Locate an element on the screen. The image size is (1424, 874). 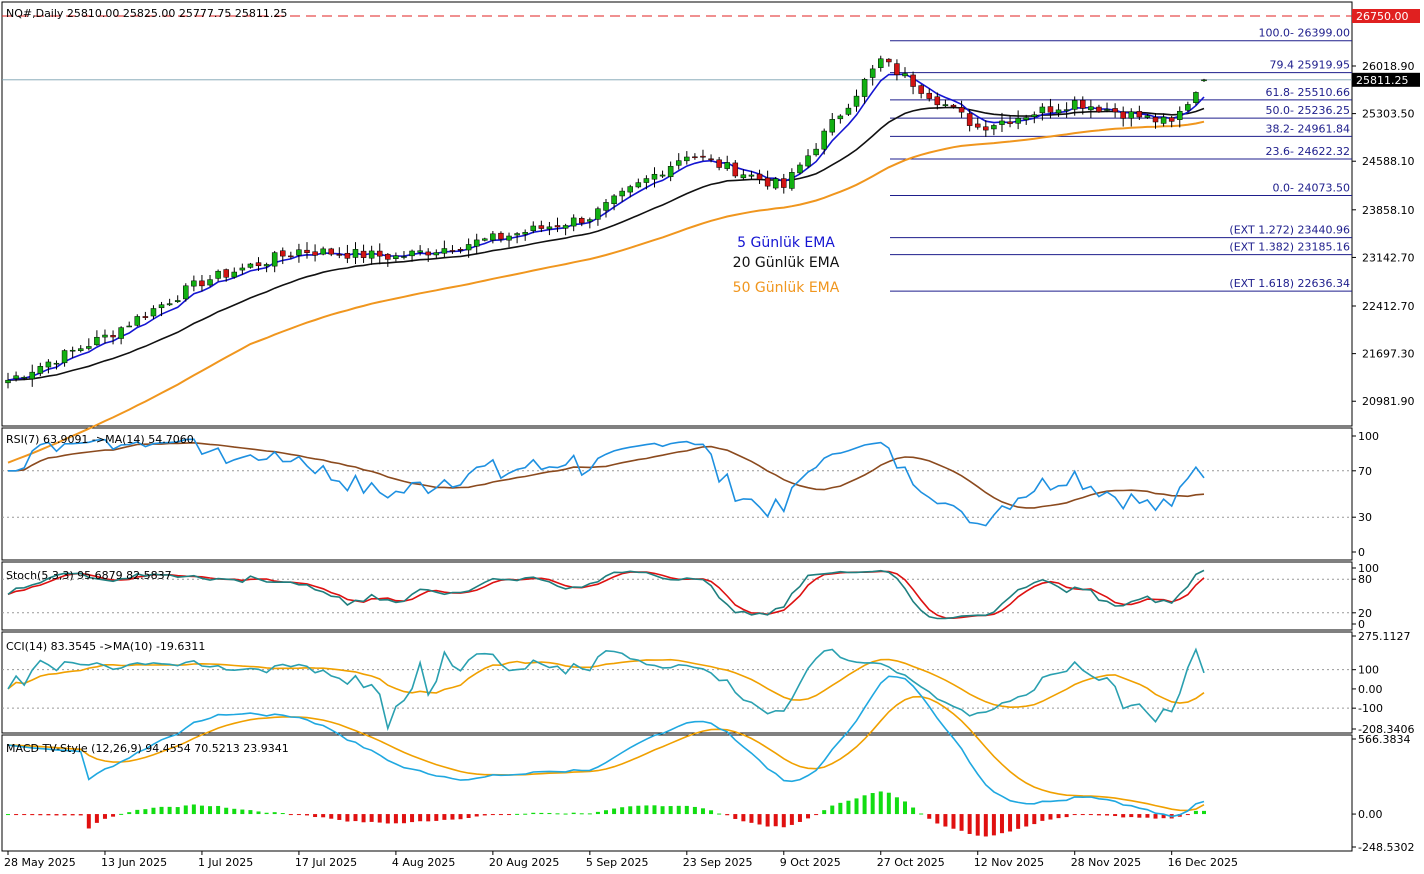
price-tick-label: 20981.90 is located at coordinates (1388, 401).